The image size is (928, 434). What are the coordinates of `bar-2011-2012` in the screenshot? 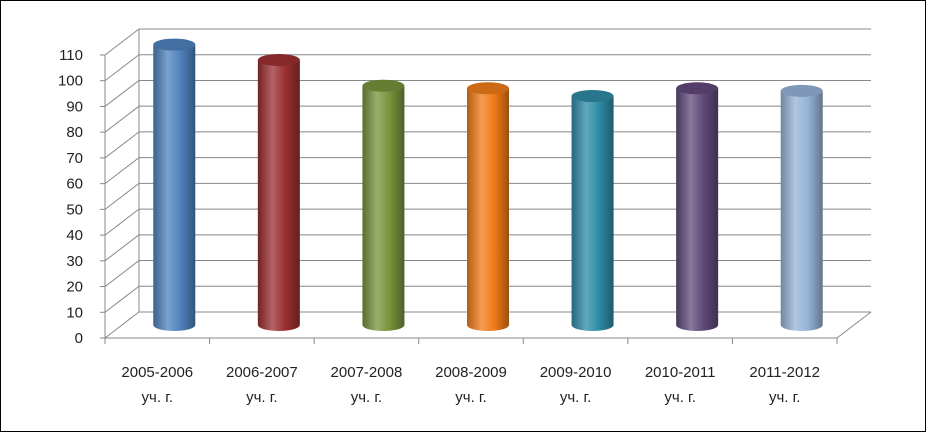 It's located at (801, 207).